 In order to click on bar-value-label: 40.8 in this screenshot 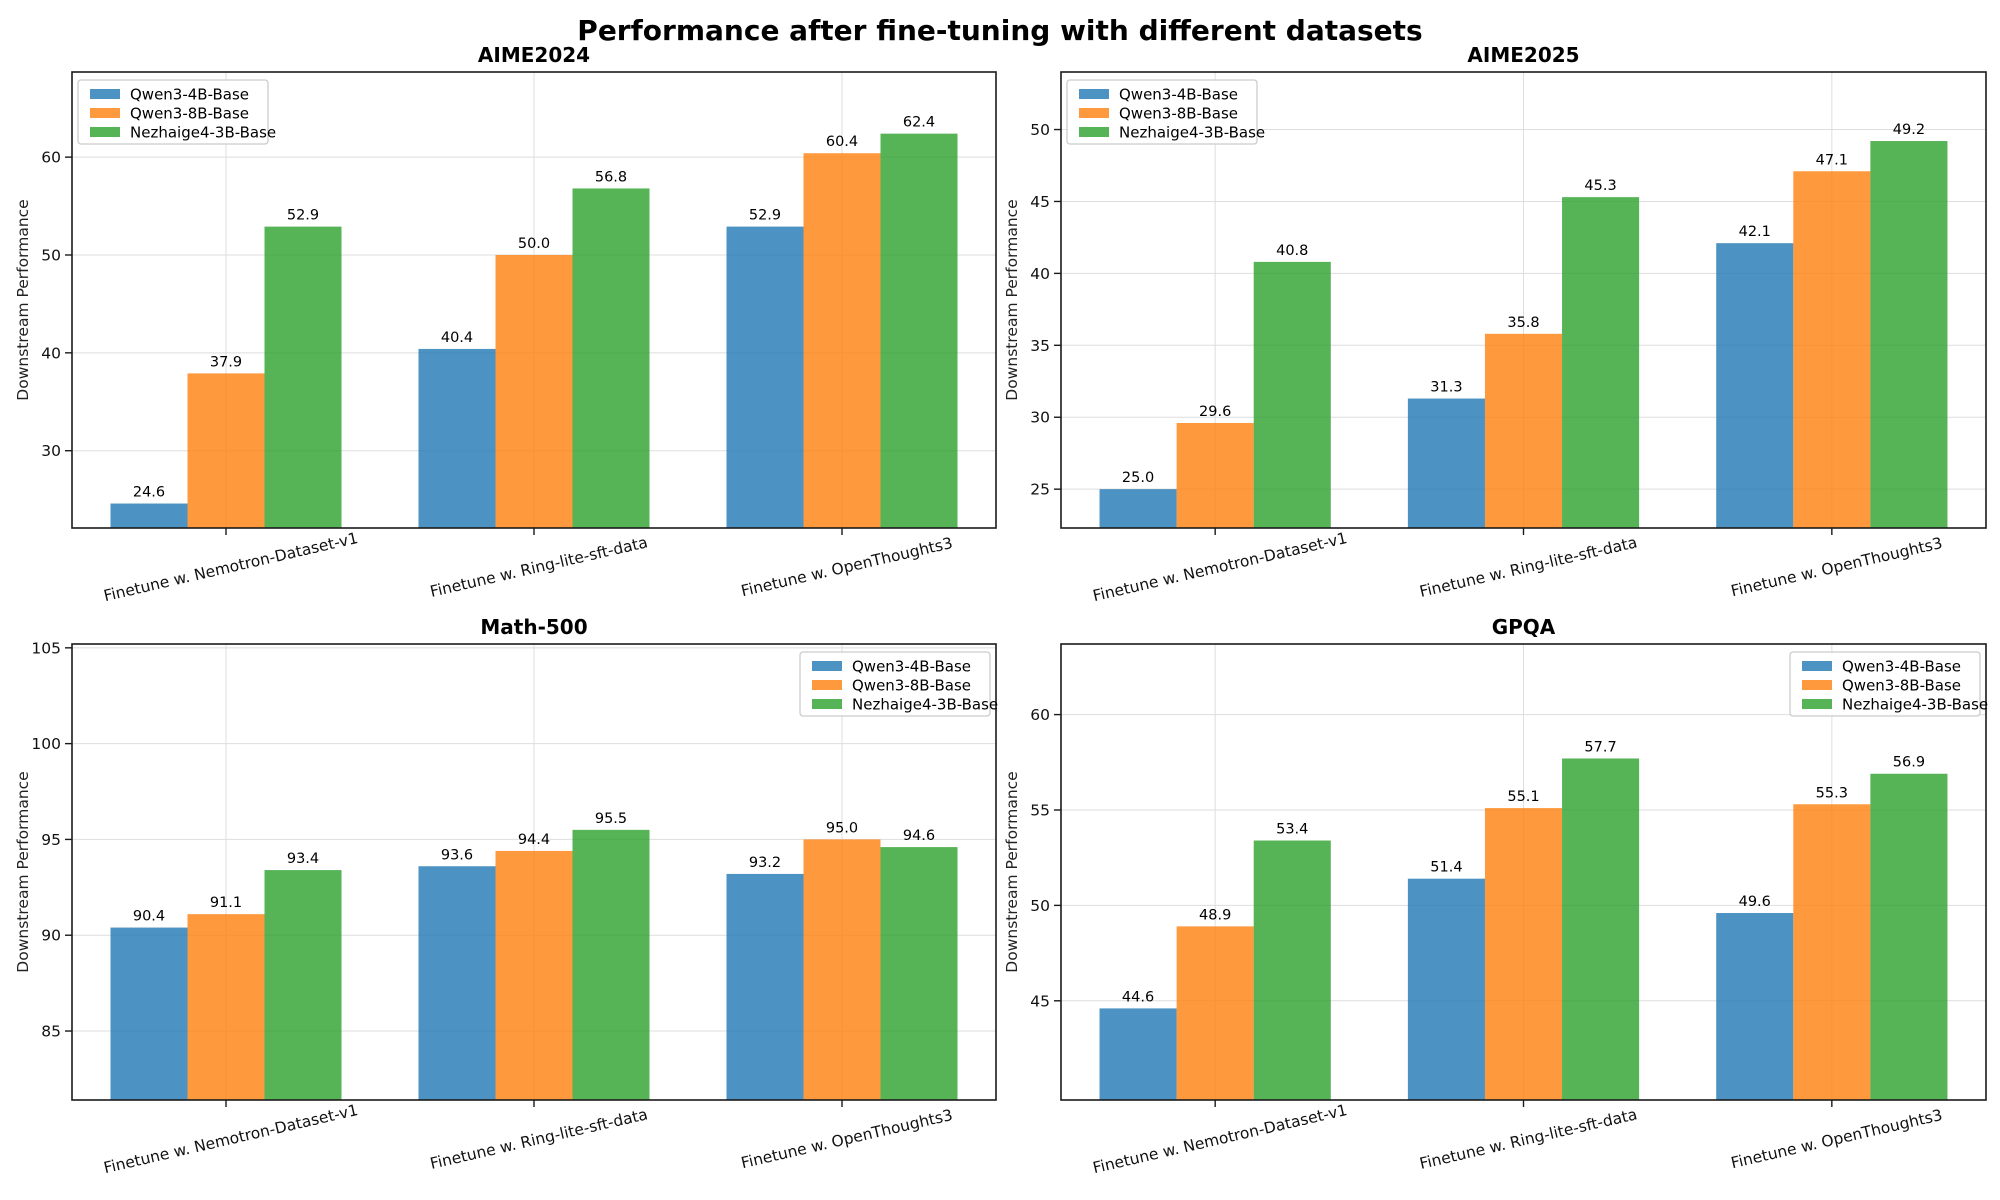, I will do `click(1292, 251)`.